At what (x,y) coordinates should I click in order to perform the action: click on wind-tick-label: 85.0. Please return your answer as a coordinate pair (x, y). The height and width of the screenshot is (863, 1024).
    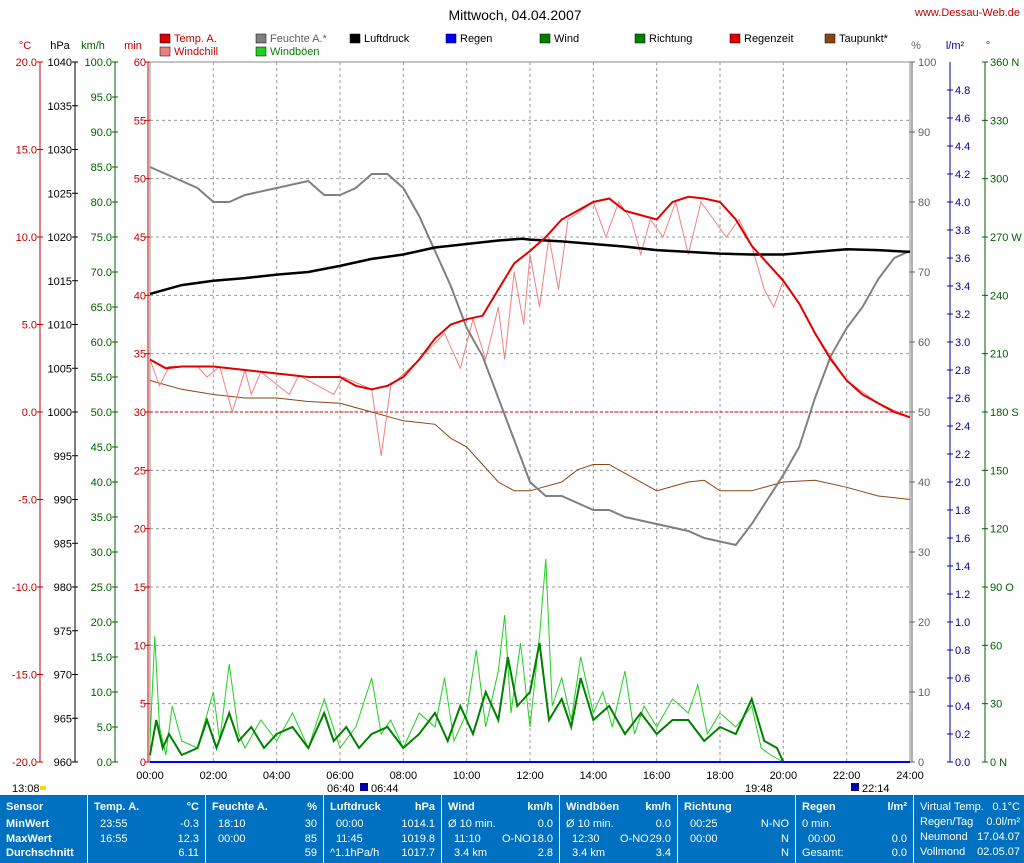
    Looking at the image, I should click on (101, 168).